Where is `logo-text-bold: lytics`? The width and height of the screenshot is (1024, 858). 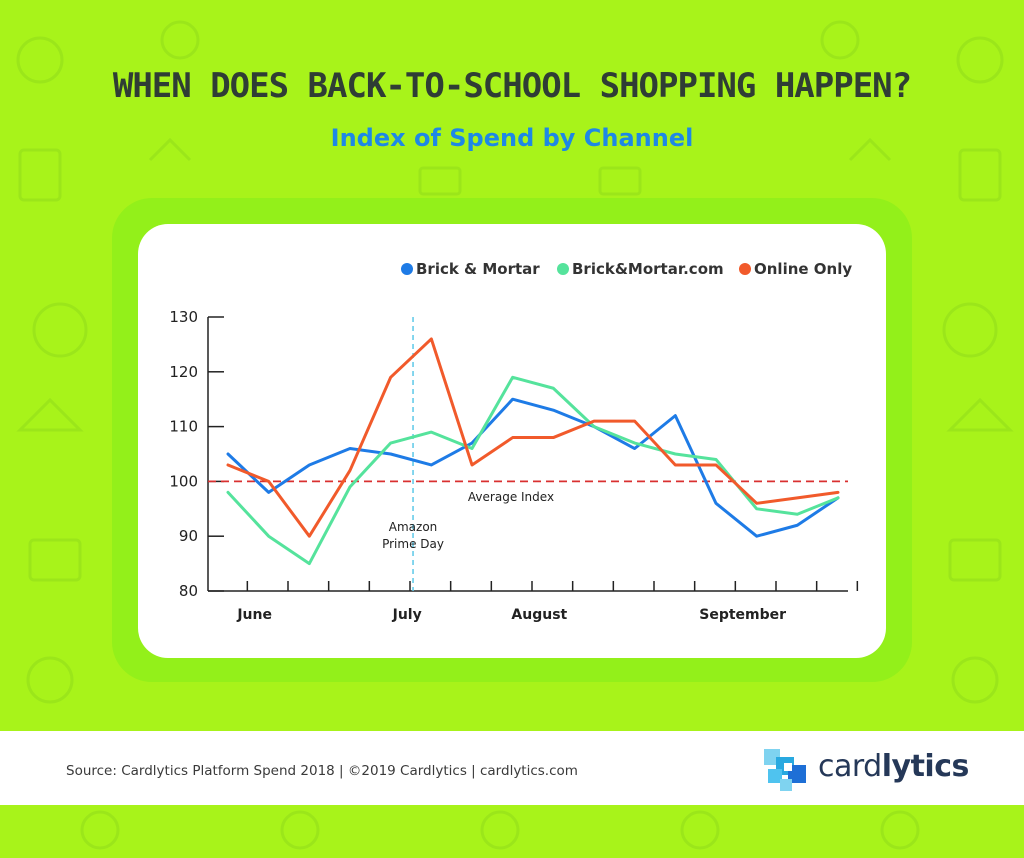 logo-text-bold: lytics is located at coordinates (925, 766).